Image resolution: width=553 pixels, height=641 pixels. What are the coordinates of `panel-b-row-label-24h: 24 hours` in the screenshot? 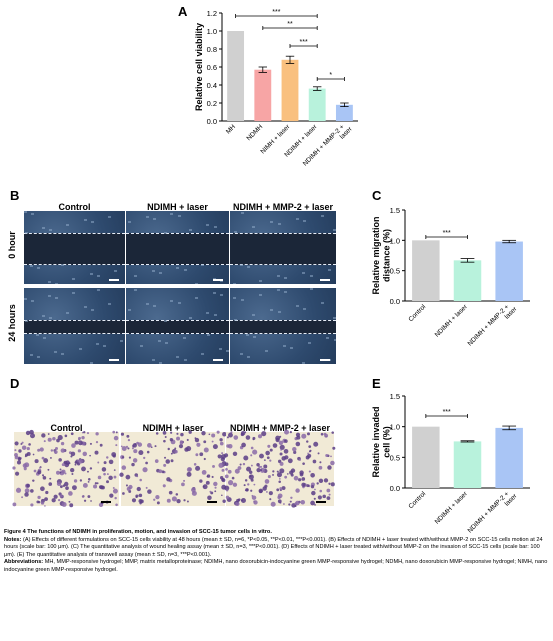 It's located at (12, 323).